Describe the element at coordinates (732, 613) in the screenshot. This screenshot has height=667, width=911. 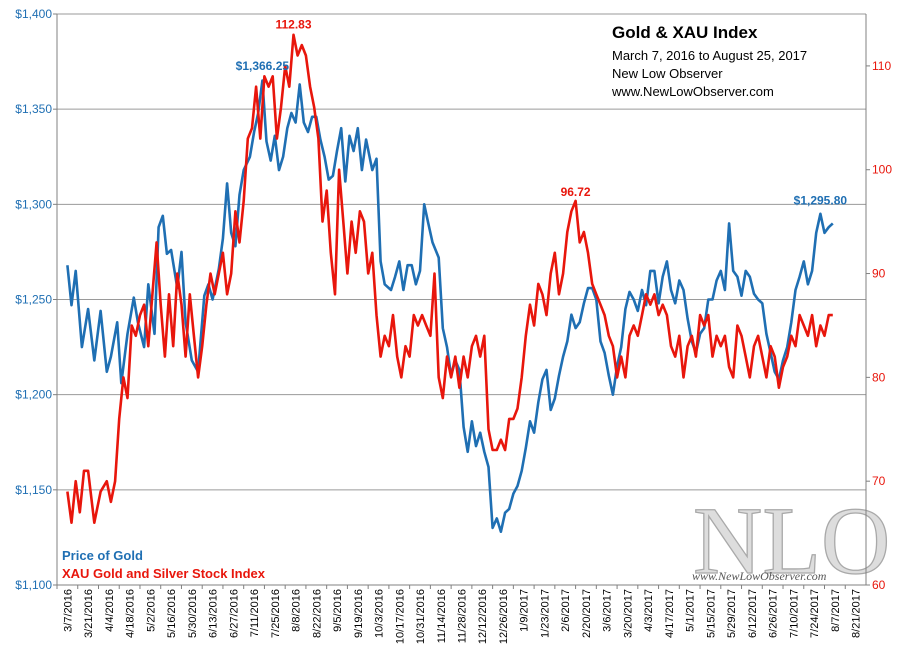
I see `x-tick-label: 5/29/2017` at that location.